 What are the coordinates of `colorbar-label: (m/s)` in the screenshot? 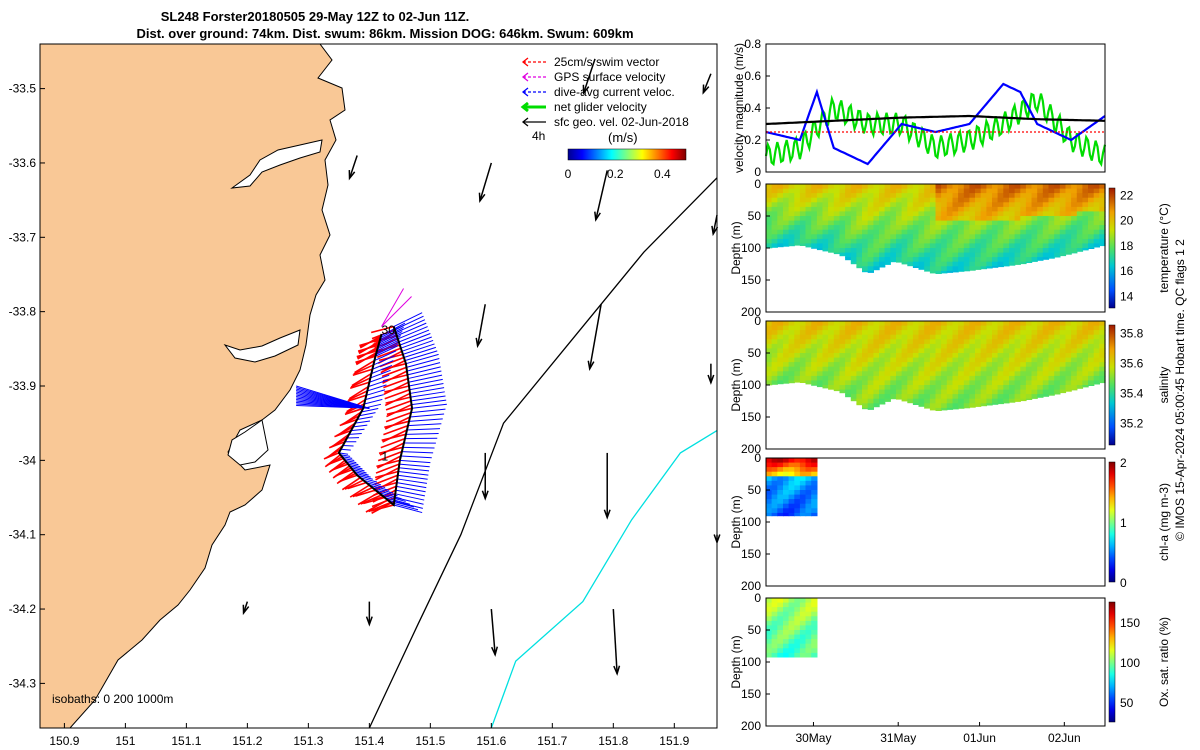 It's located at (623, 137).